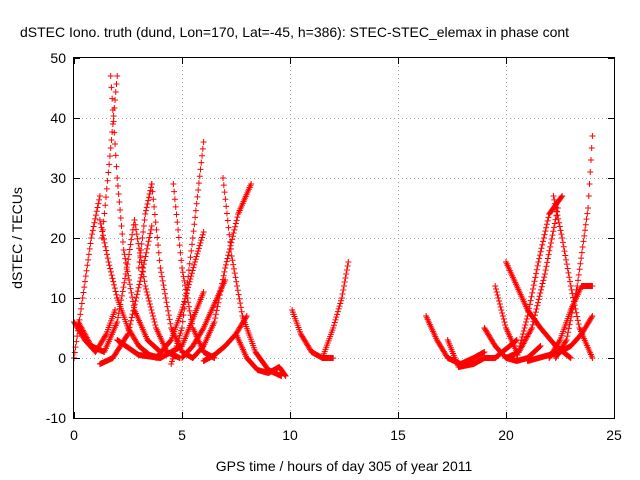  Describe the element at coordinates (344, 466) in the screenshot. I see `x-axis-label: GPS time / hours of day 305 of year 2011` at that location.